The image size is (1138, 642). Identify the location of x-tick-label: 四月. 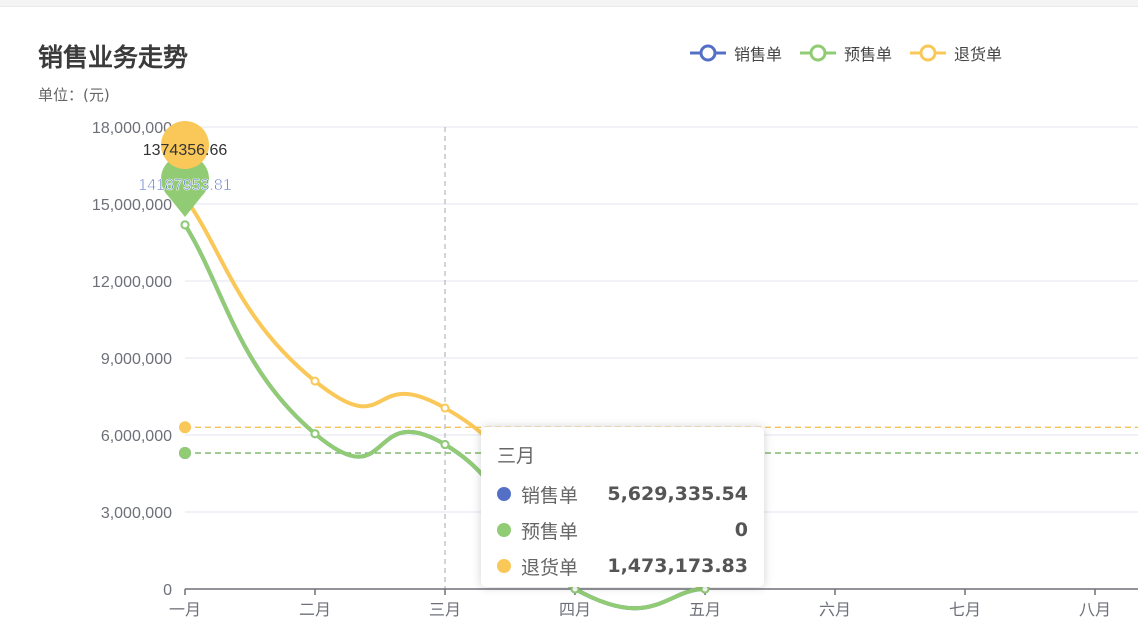
(575, 609).